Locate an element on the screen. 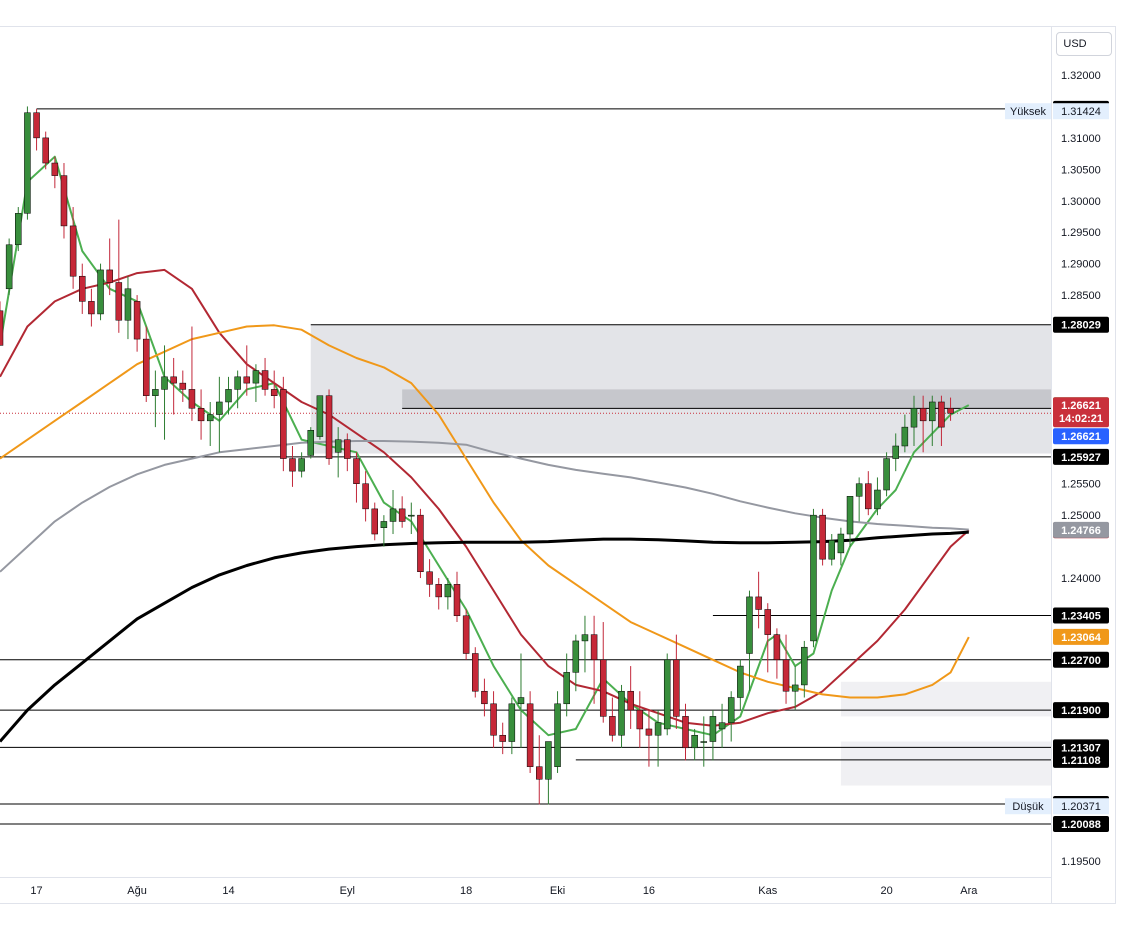 This screenshot has width=1126, height=939. high-label-value: 1.31424 is located at coordinates (1081, 112).